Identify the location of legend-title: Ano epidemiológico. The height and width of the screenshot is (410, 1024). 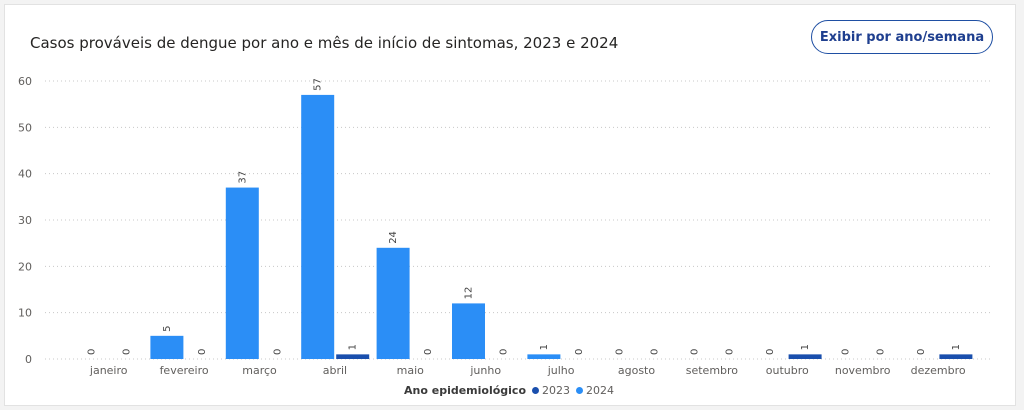
(465, 390).